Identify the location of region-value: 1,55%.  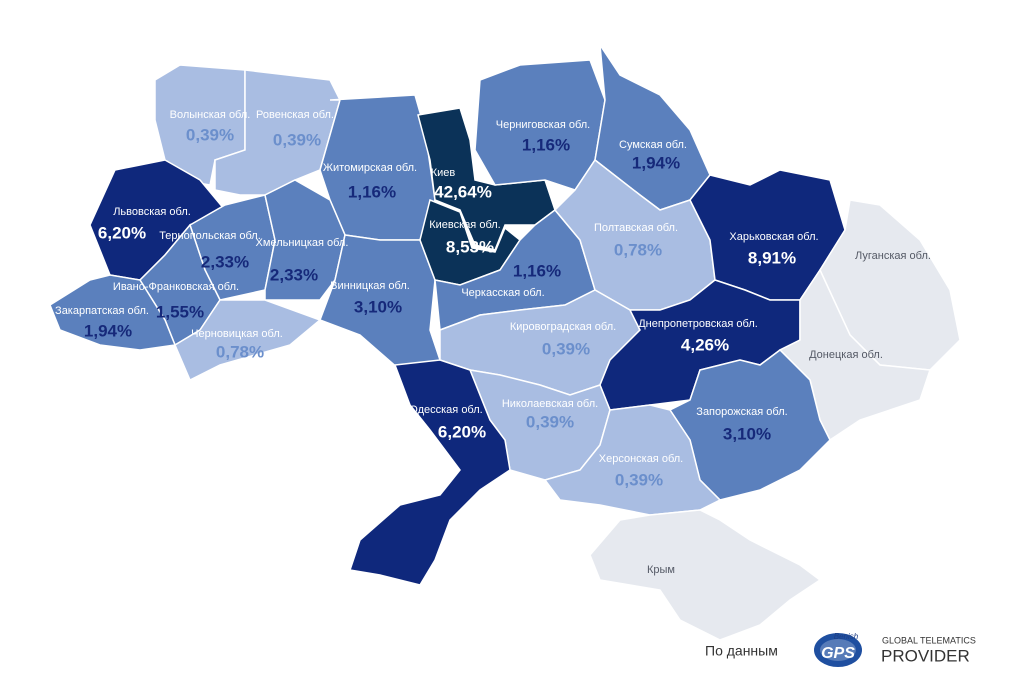
(180, 311).